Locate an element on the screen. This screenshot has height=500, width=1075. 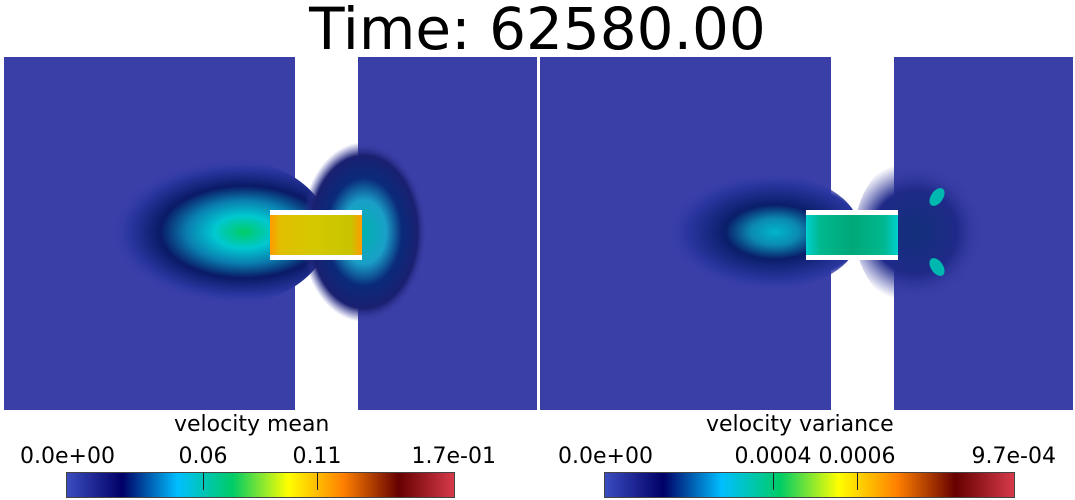
mean-colorbar-title: velocity mean is located at coordinates (252, 424).